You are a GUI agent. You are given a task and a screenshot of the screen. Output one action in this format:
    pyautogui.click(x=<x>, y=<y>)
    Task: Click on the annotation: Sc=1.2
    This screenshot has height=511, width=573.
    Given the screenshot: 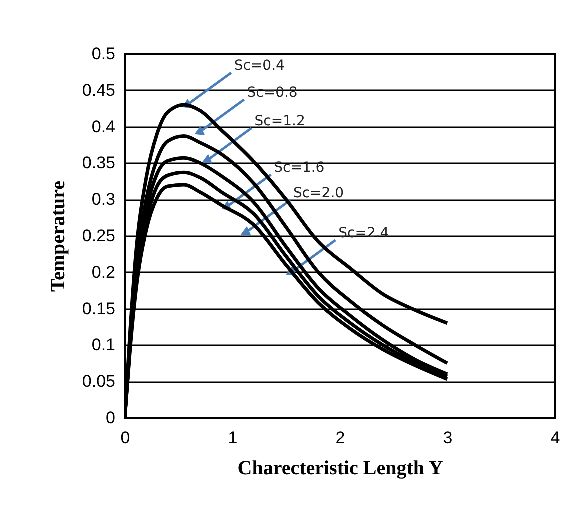 What is the action you would take?
    pyautogui.click(x=280, y=121)
    